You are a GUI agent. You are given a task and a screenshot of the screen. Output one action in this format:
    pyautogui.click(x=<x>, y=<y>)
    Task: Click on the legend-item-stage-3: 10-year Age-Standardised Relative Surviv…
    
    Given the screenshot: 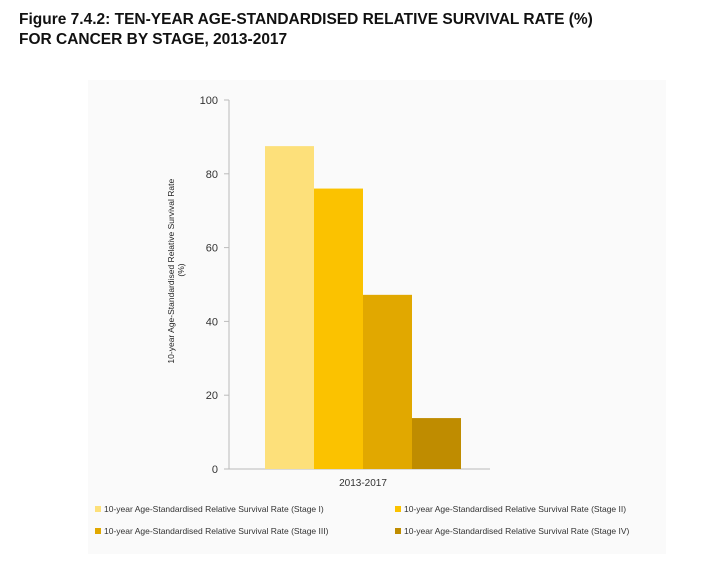 What is the action you would take?
    pyautogui.click(x=245, y=531)
    